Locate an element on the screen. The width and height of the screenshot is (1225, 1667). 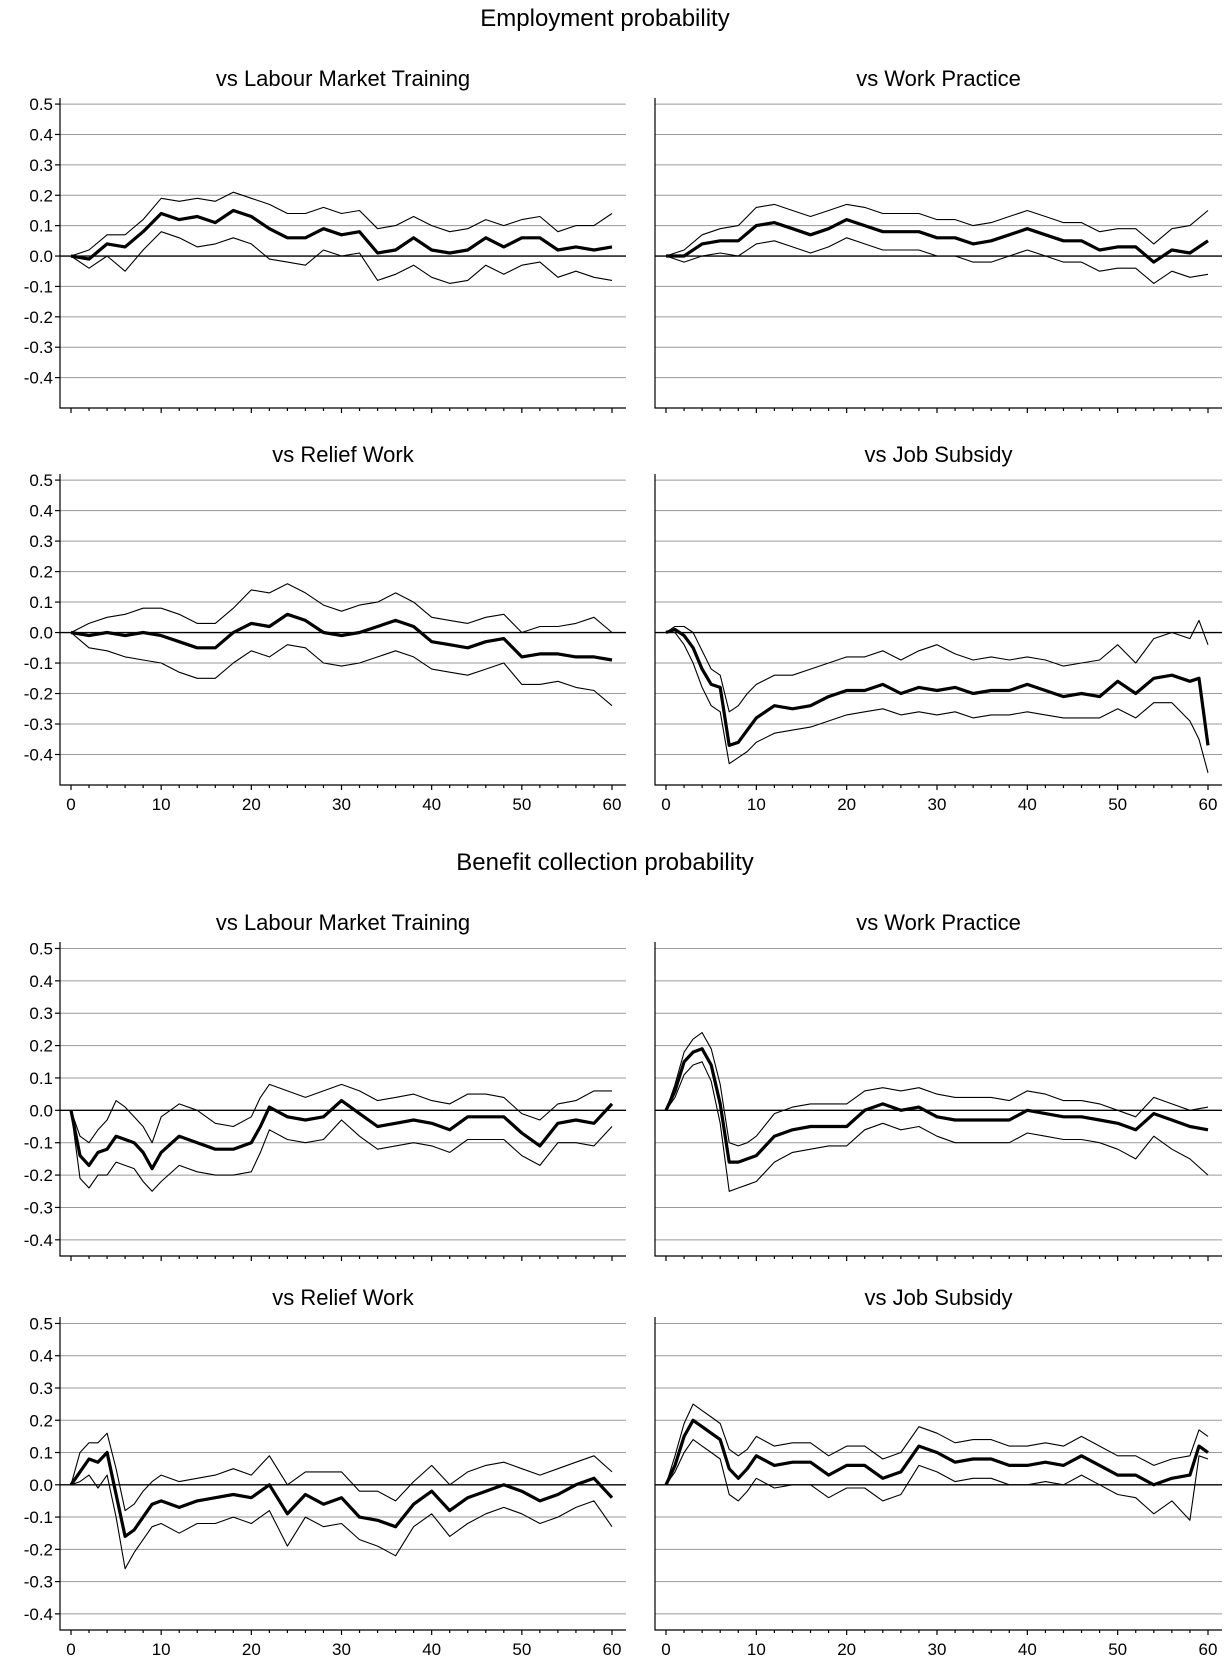
section-title-employment: Employment probability is located at coordinates (604, 18).